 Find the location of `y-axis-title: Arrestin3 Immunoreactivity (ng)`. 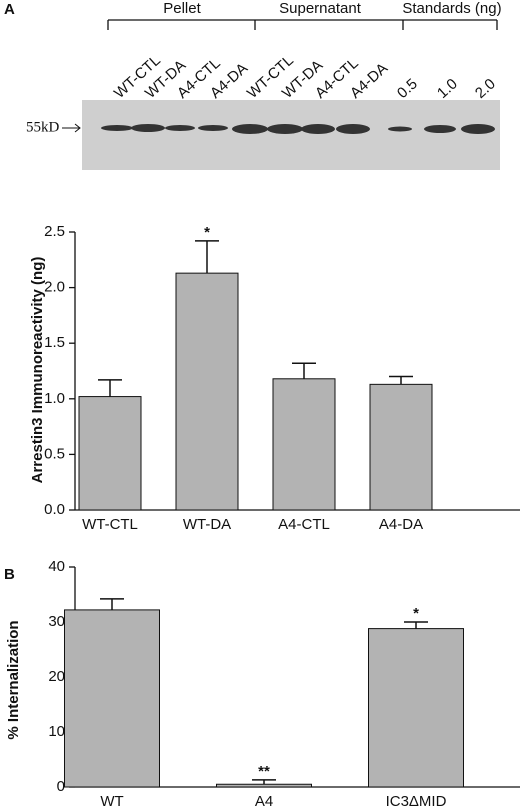

y-axis-title: Arrestin3 Immunoreactivity (ng) is located at coordinates (37, 370).